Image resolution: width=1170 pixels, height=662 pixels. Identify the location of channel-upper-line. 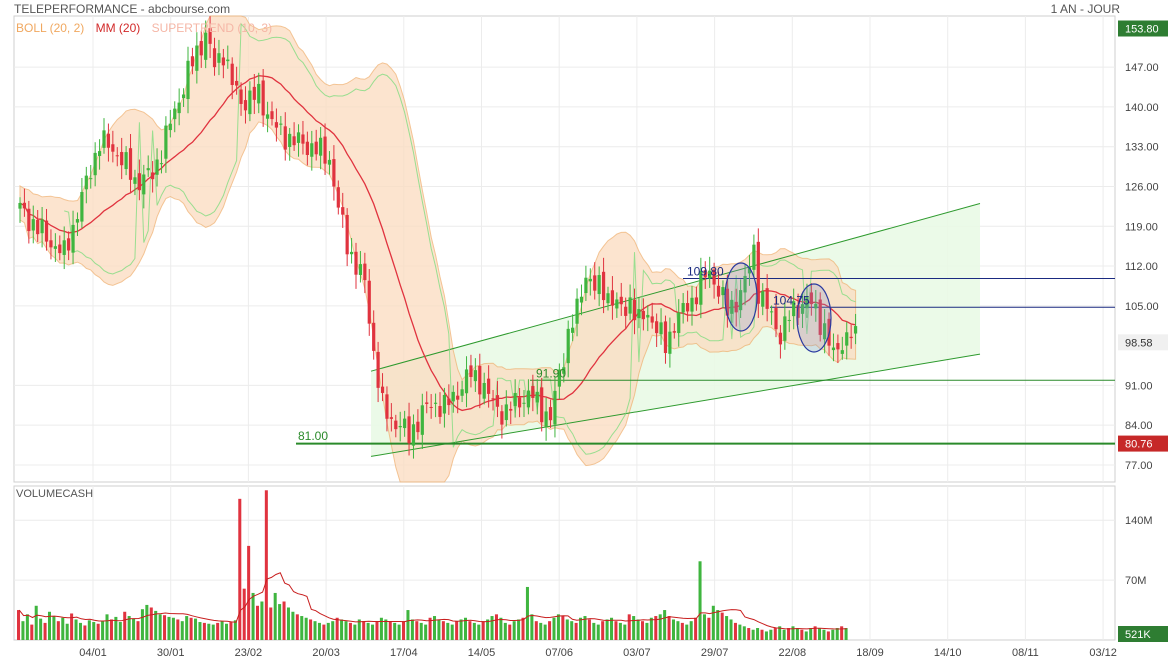
(675, 287).